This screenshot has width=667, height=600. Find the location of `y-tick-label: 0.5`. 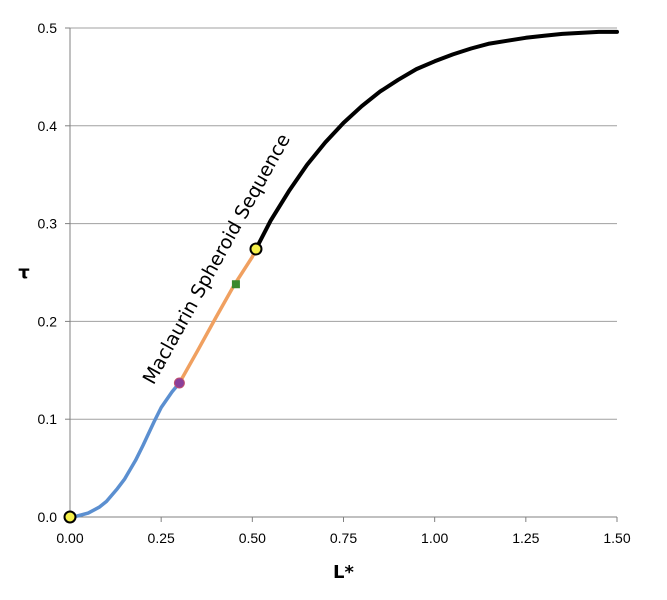

y-tick-label: 0.5 is located at coordinates (48, 28).